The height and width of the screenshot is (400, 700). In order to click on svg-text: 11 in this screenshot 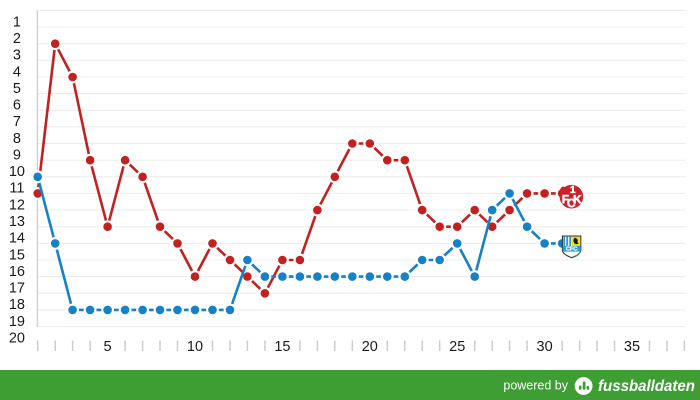, I will do `click(16, 189)`.